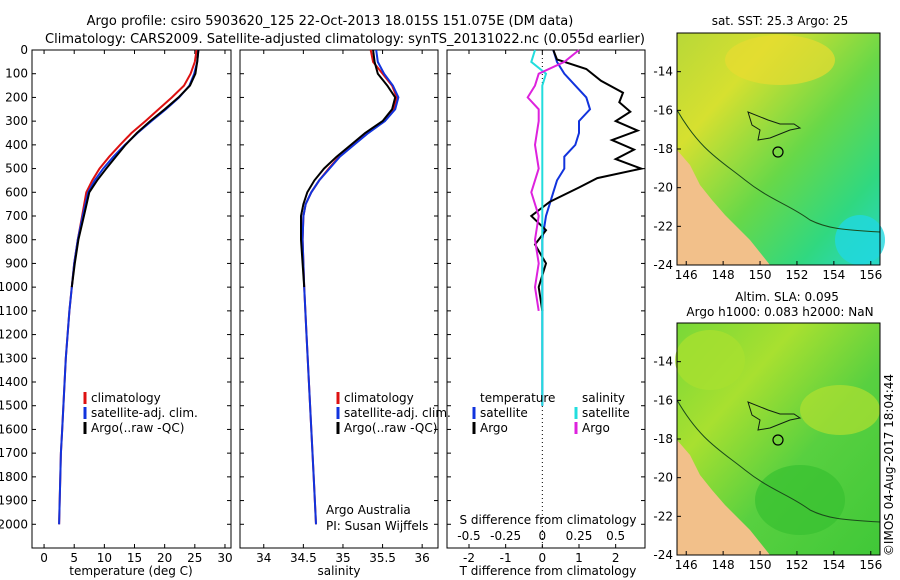 Image resolution: width=900 pixels, height=580 pixels. I want to click on x-top-tick-label: -0.5, so click(468, 536).